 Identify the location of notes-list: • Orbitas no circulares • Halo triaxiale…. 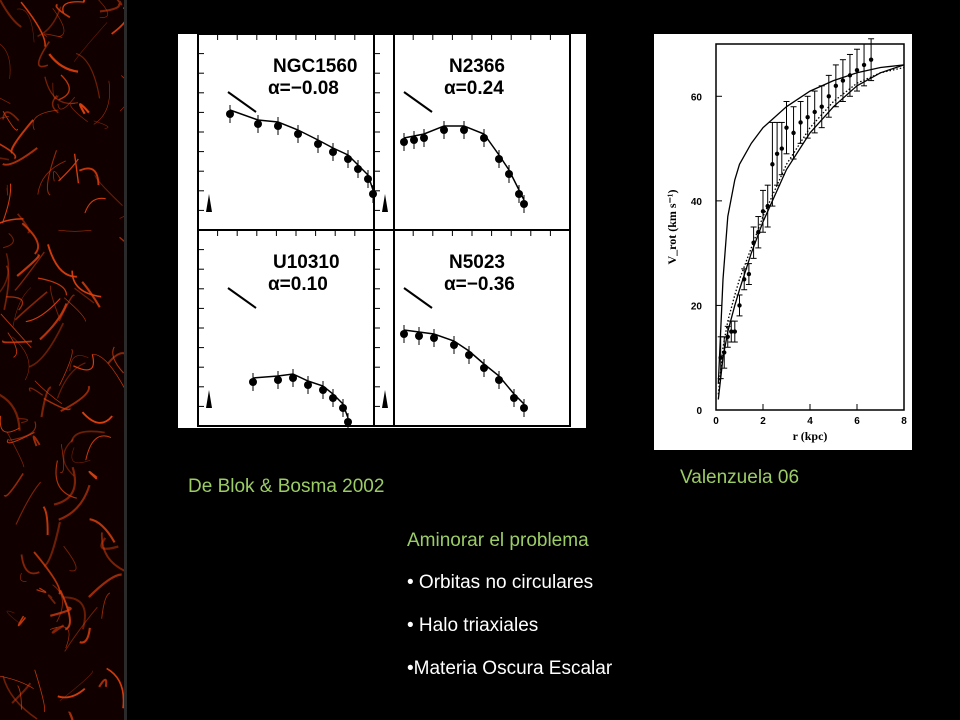
(509, 636).